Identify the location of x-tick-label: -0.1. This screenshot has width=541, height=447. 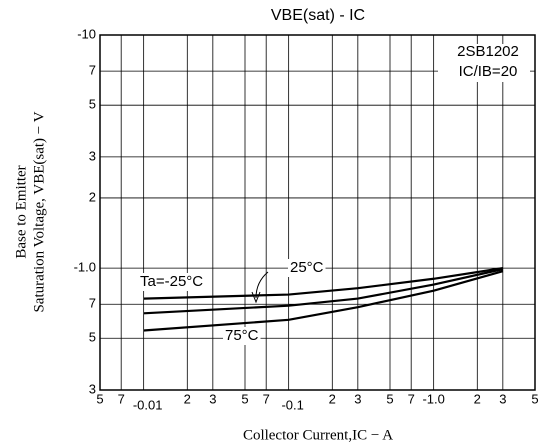
(292, 404).